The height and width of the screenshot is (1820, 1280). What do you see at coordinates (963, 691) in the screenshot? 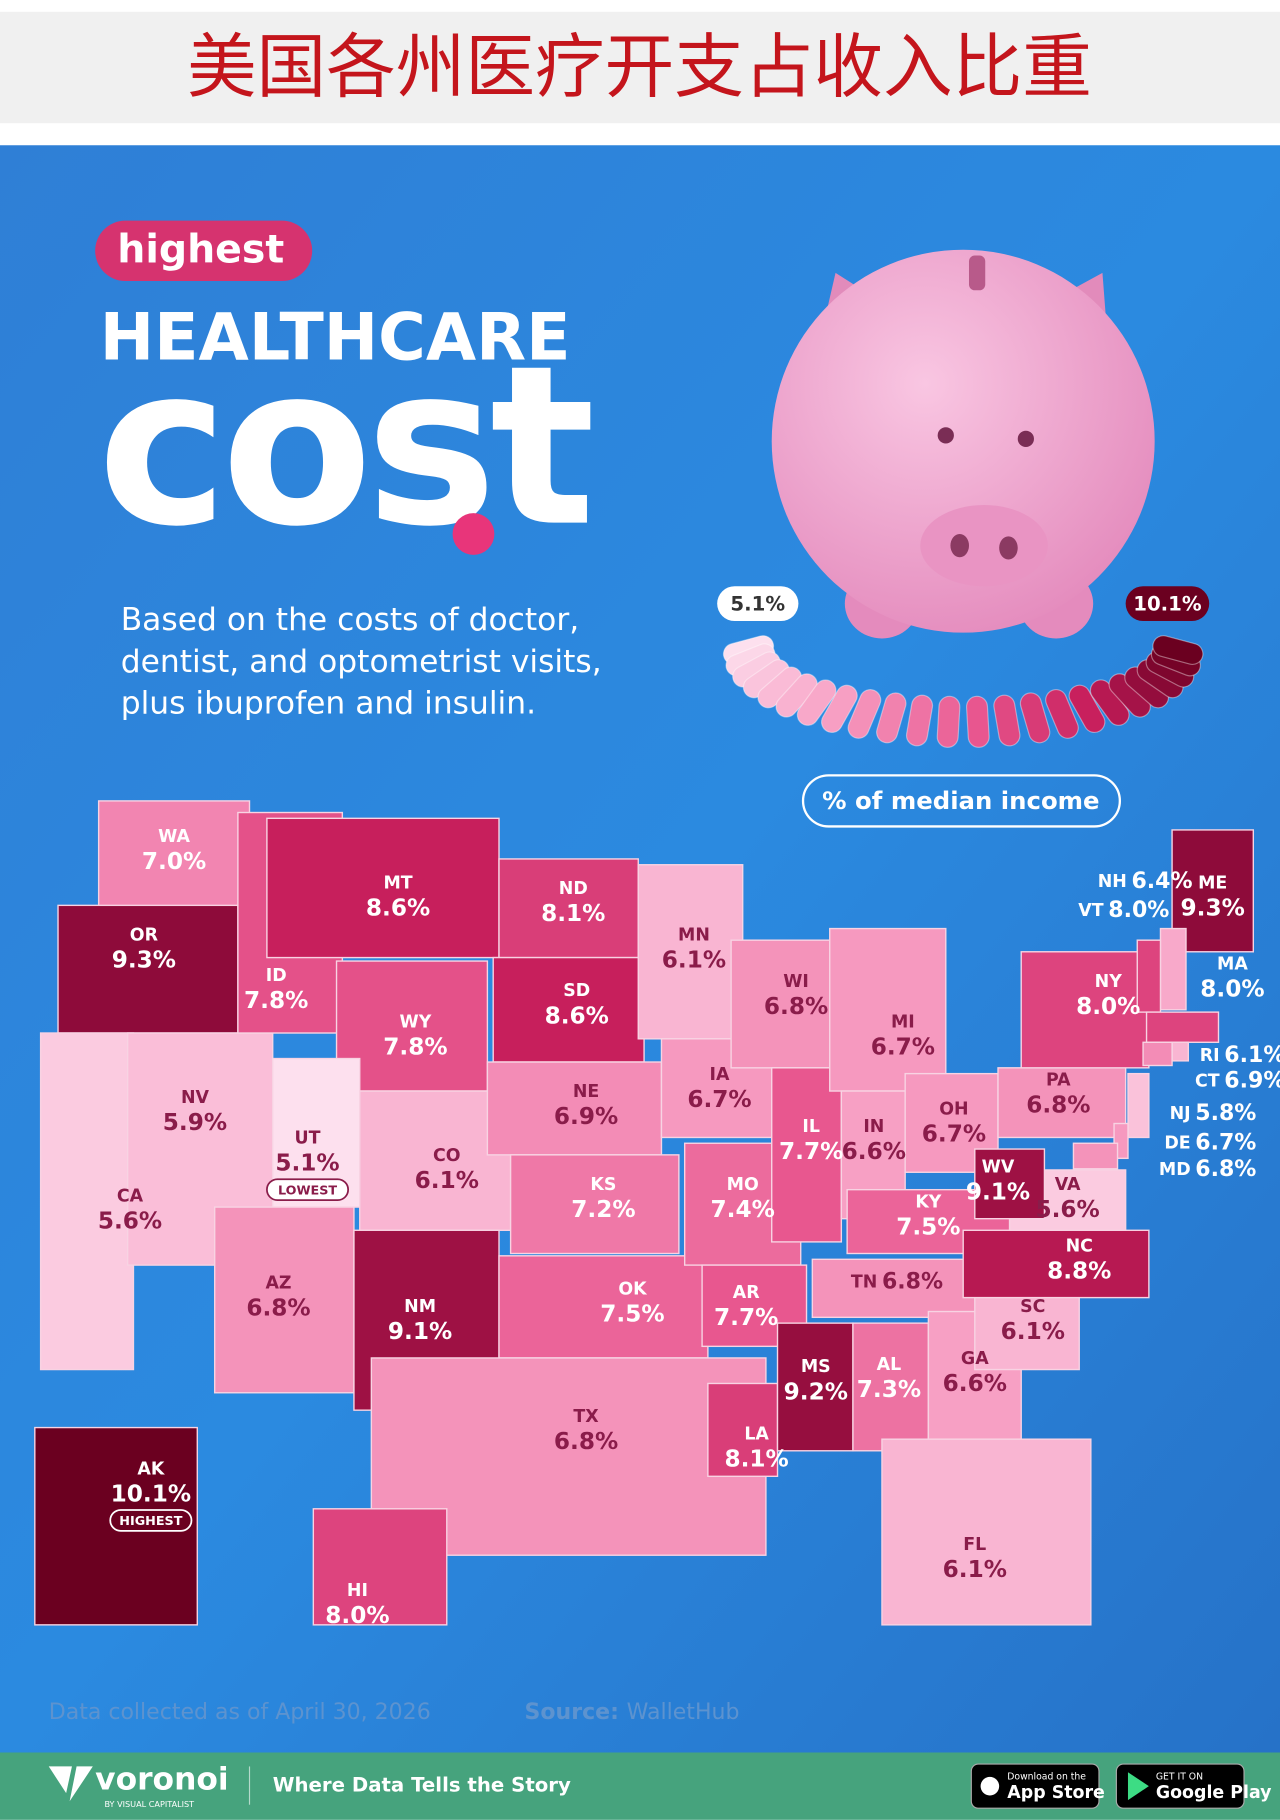
I see `capsule-arc` at bounding box center [963, 691].